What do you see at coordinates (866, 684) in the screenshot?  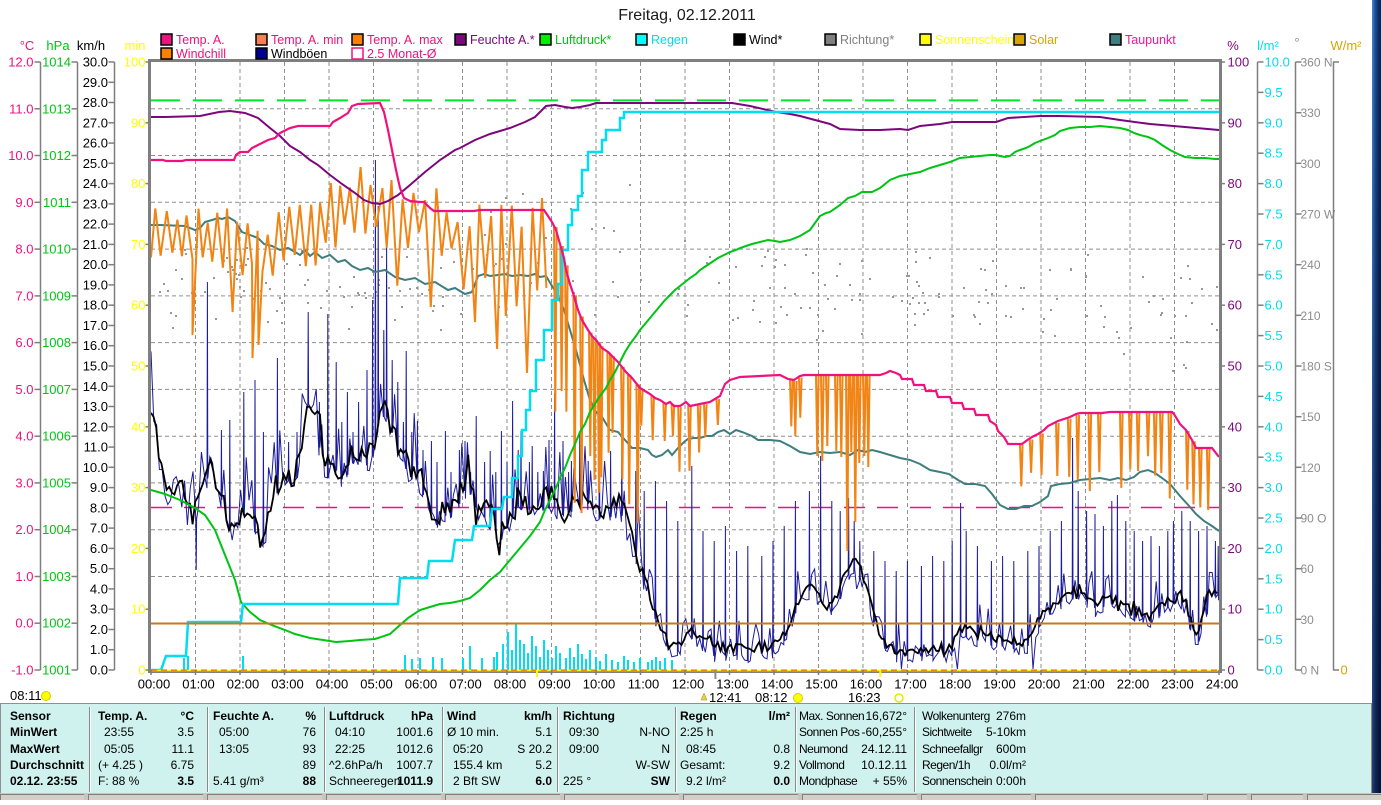 I see `svg-text: 16:00` at bounding box center [866, 684].